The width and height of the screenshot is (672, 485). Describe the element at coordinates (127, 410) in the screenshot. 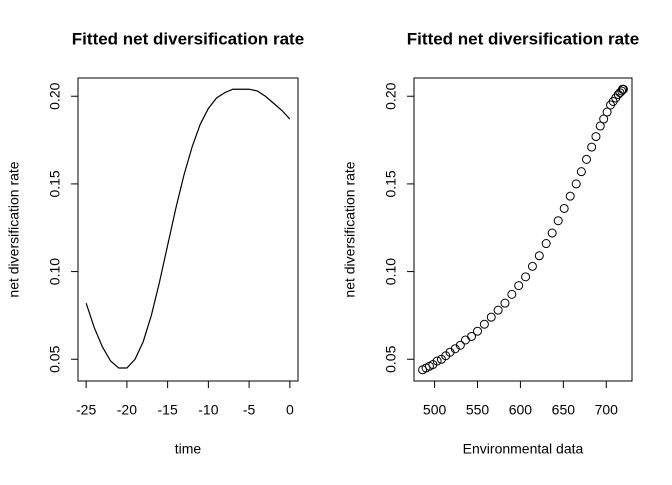

I see `x-tick-label: -20` at that location.